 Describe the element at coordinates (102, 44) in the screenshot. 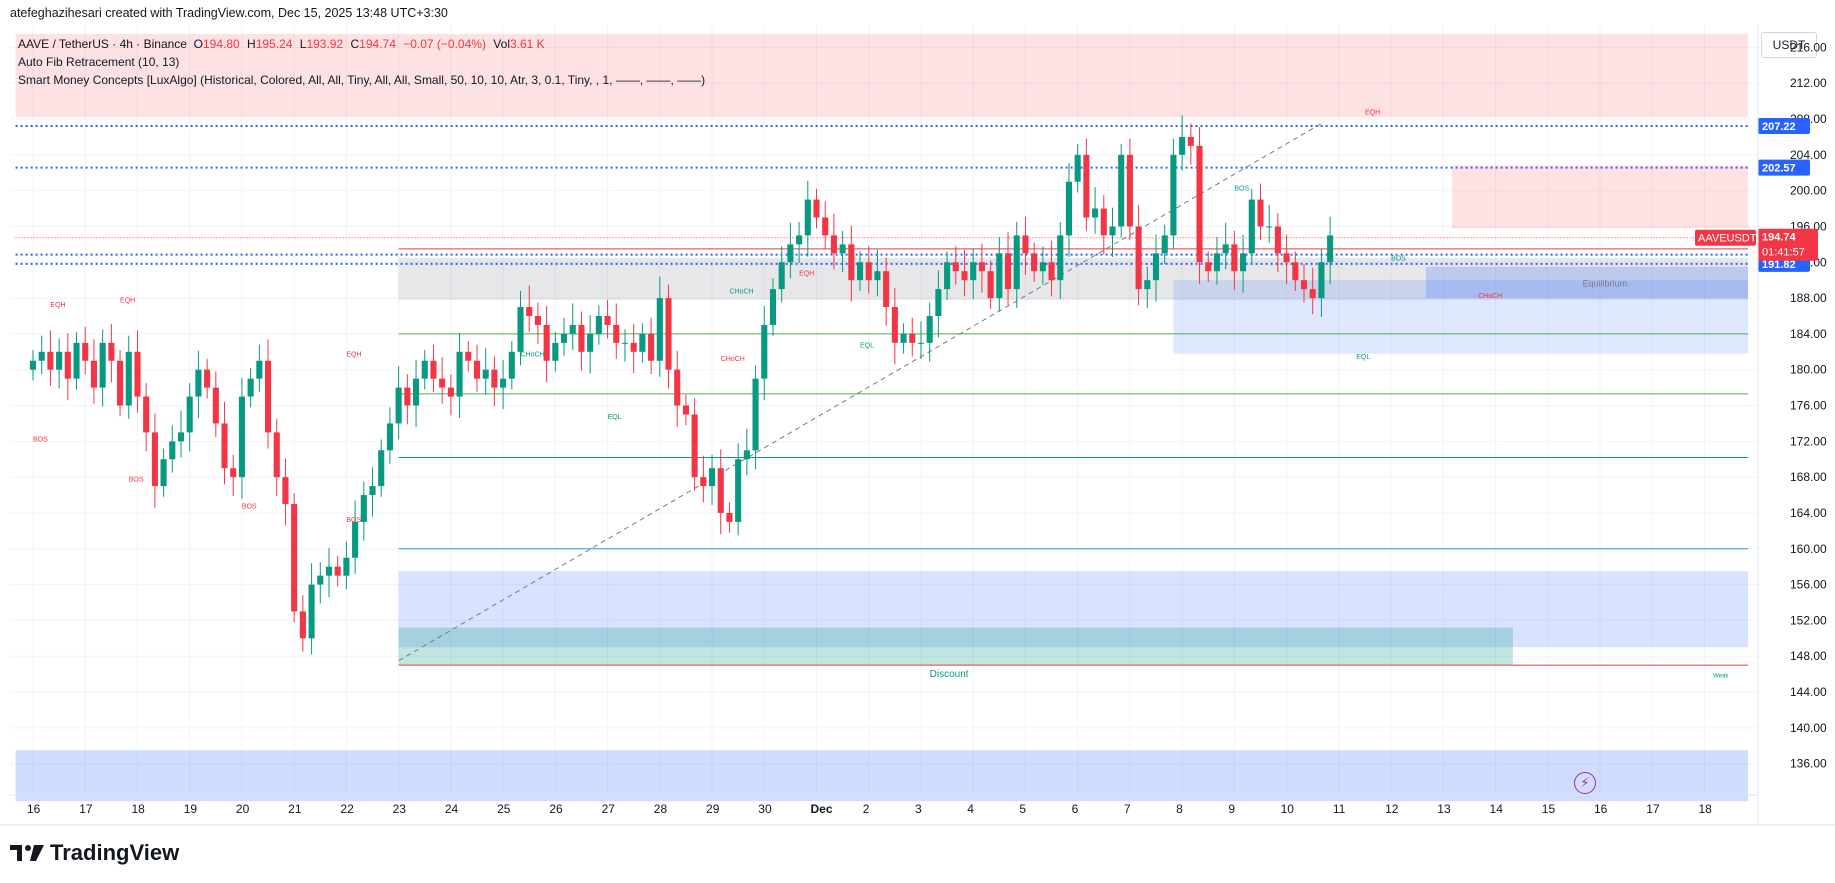

I see `symbol-name: AAVE / TetherUS · 4h · Binance` at that location.